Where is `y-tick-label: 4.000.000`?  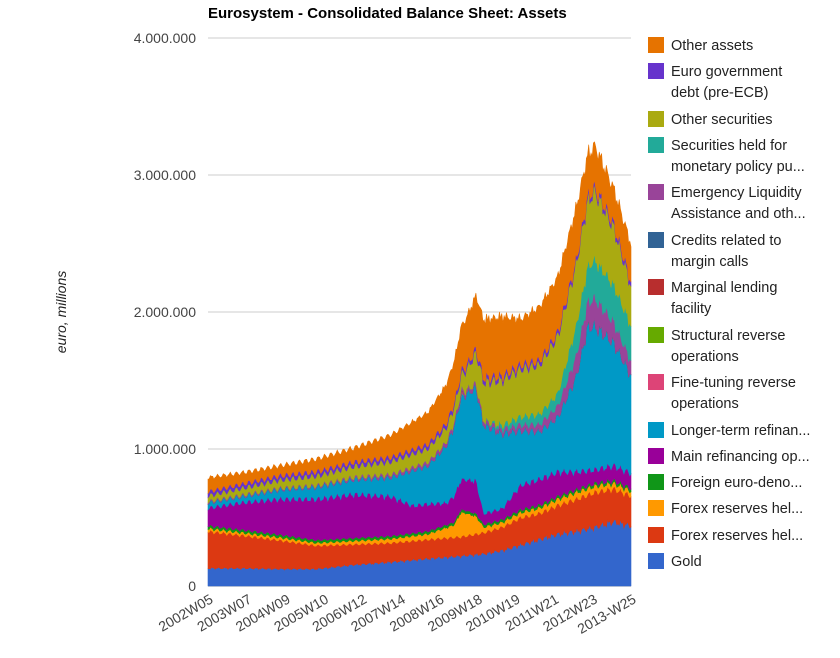
y-tick-label: 4.000.000 is located at coordinates (165, 38).